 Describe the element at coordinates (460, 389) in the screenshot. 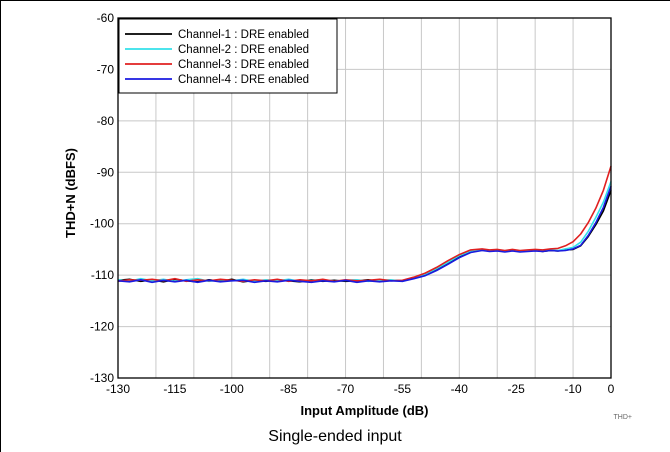

I see `x-tick-label: -40` at that location.